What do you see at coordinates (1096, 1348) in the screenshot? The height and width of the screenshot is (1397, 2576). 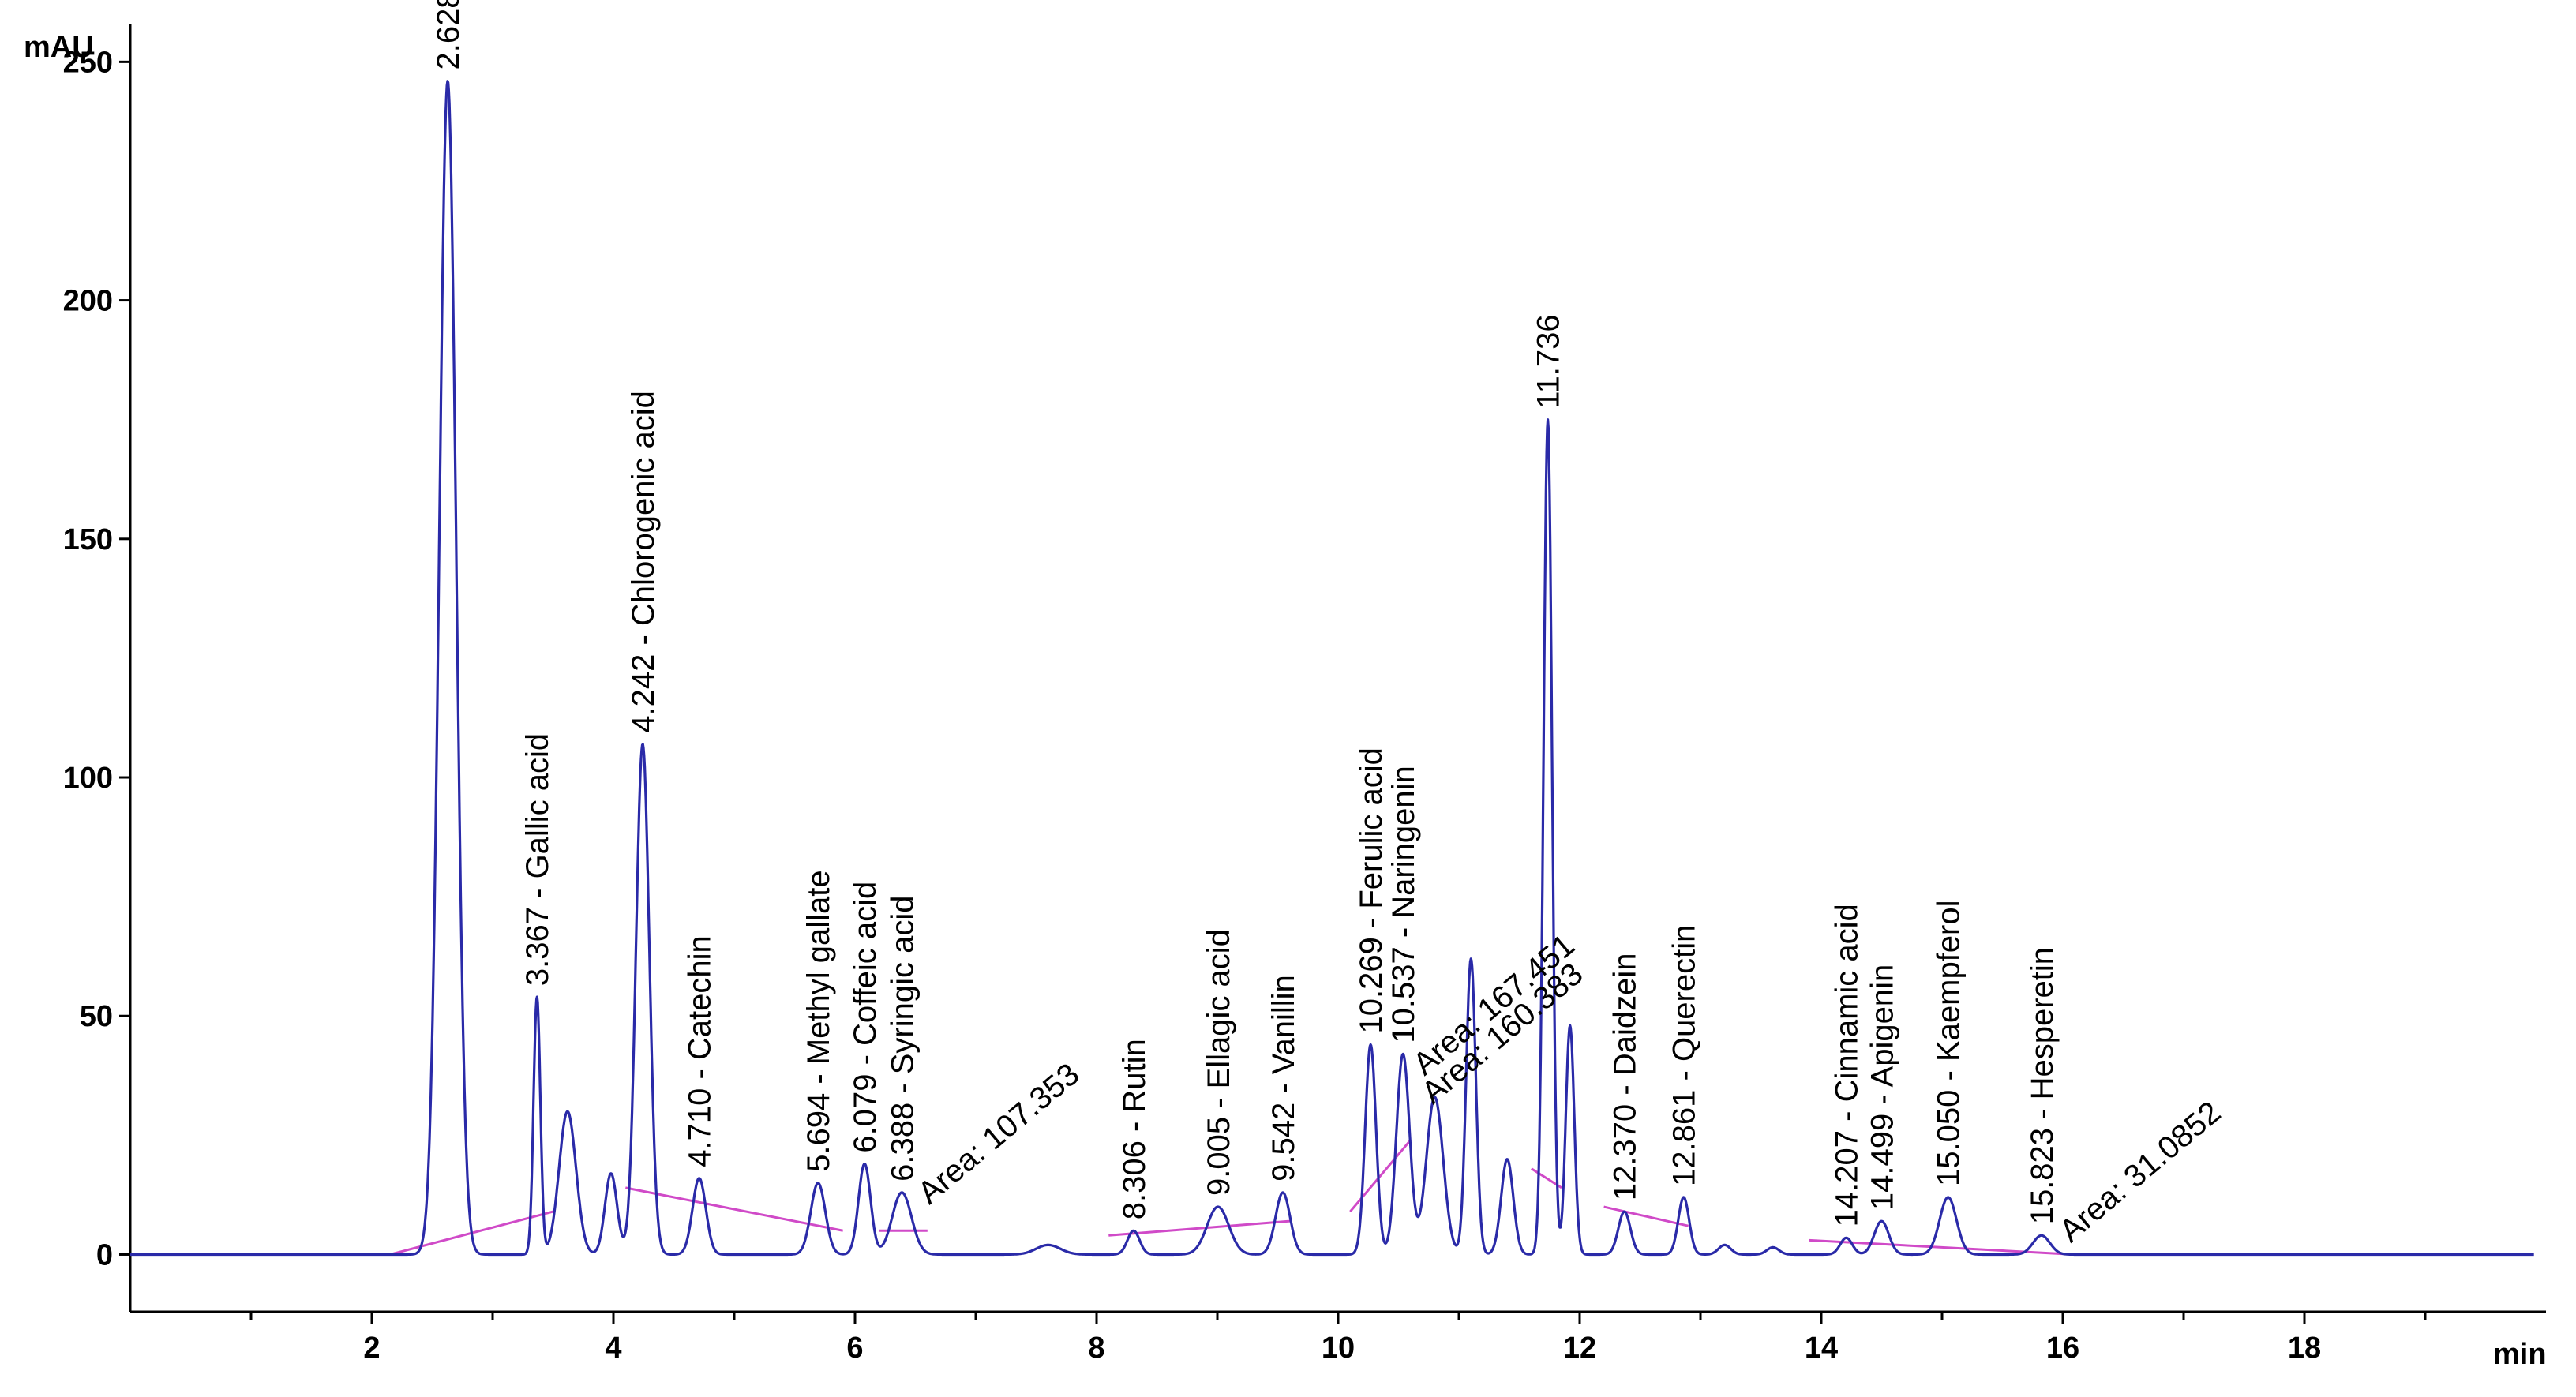 I see `x-tick-label: 8` at bounding box center [1096, 1348].